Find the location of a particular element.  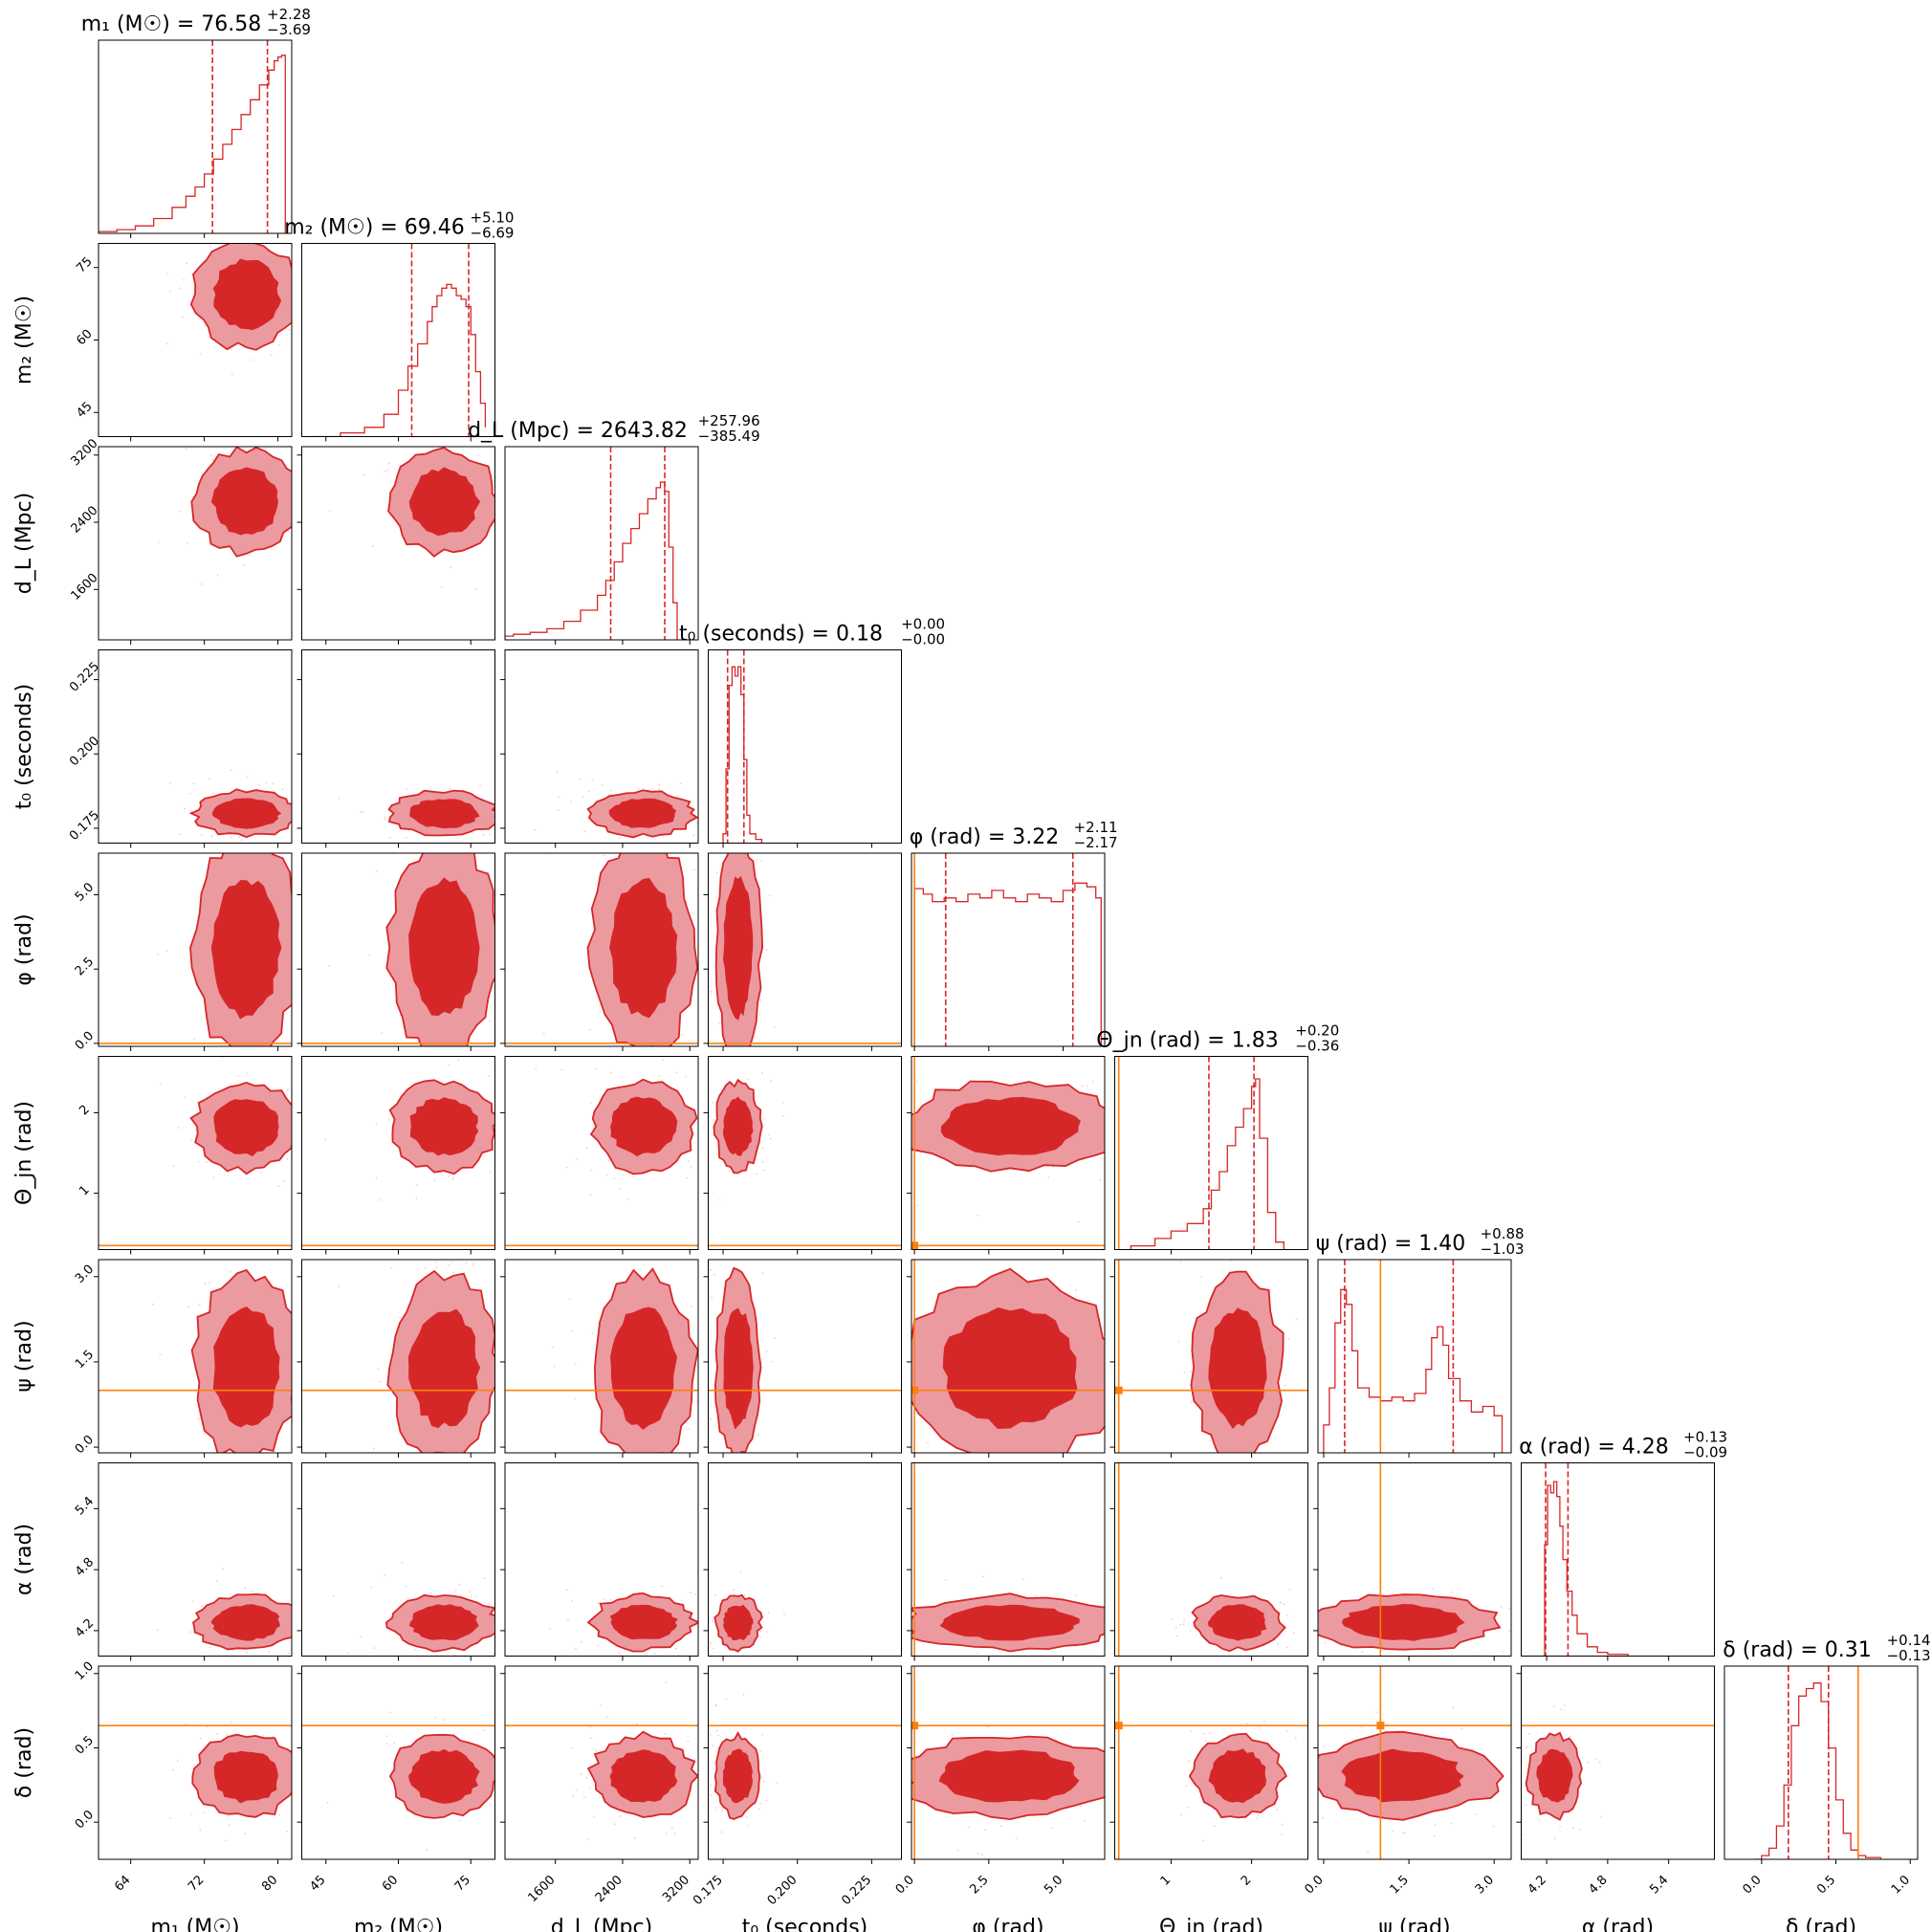

title-upper-err-dL: +257.96 is located at coordinates (729, 420).